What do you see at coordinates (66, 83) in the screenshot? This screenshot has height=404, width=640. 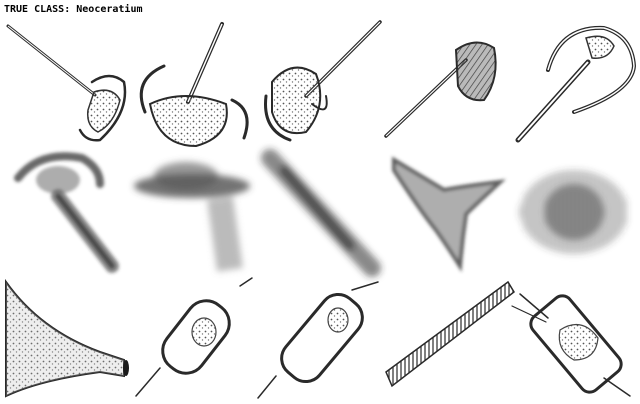 I see `tile-r1-c1` at bounding box center [66, 83].